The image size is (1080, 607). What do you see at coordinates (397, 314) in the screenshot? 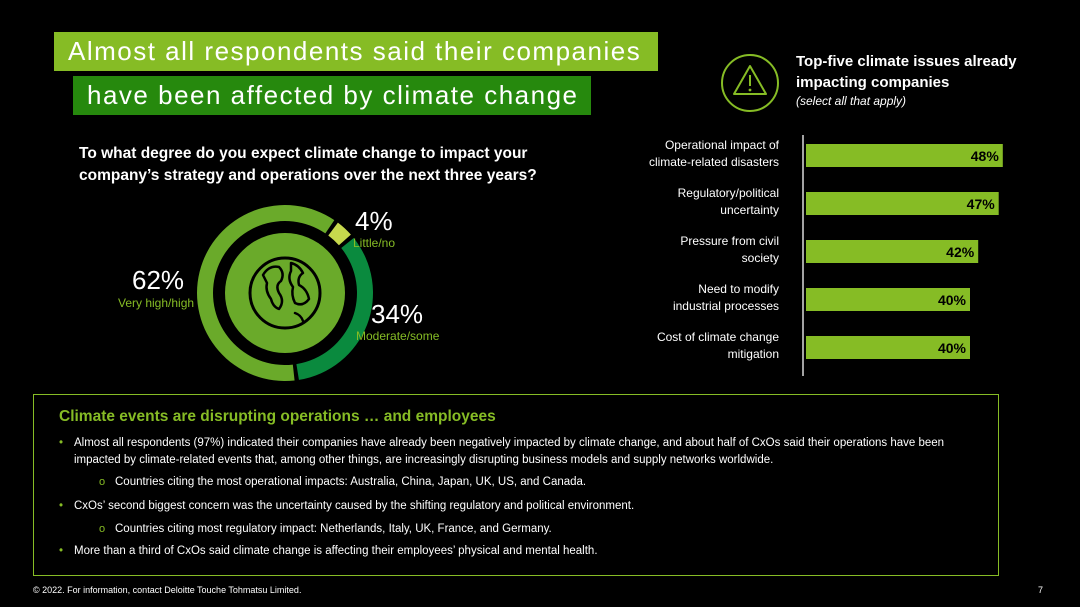
I see `slice-value-moderate: 34%` at bounding box center [397, 314].